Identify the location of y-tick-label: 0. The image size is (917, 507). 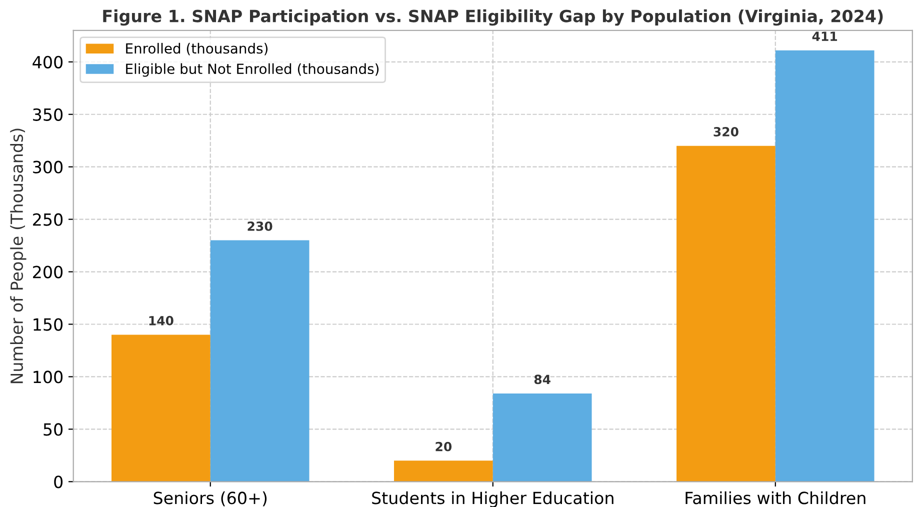
(58, 482).